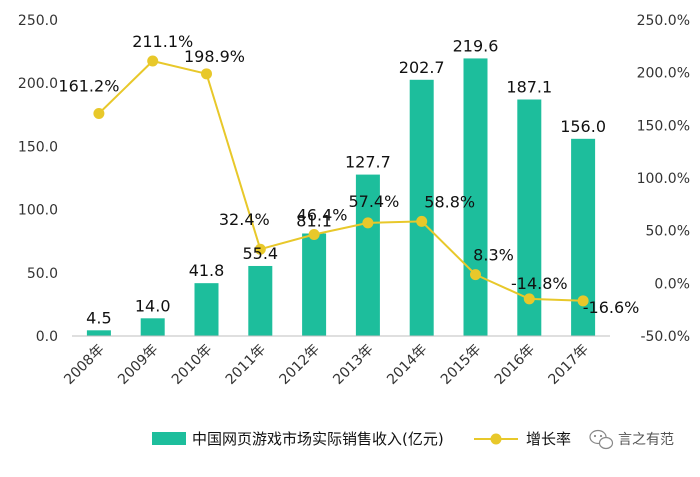  I want to click on x-tick-label: 2010年, so click(192, 365).